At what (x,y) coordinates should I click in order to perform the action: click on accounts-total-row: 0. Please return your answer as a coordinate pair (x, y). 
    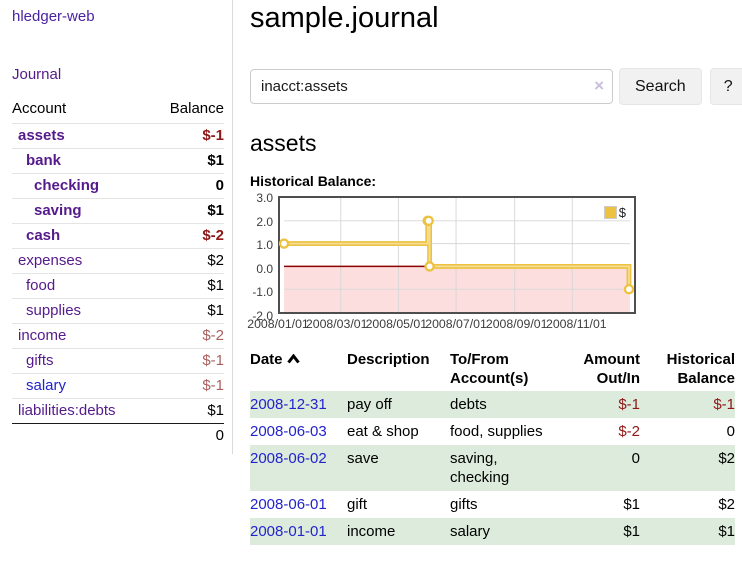
    Looking at the image, I should click on (118, 435).